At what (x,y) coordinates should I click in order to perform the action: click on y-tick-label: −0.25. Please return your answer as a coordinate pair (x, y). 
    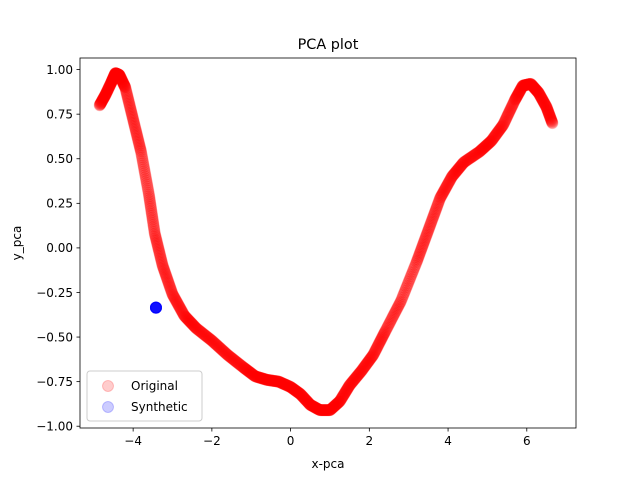
    Looking at the image, I should click on (54, 293).